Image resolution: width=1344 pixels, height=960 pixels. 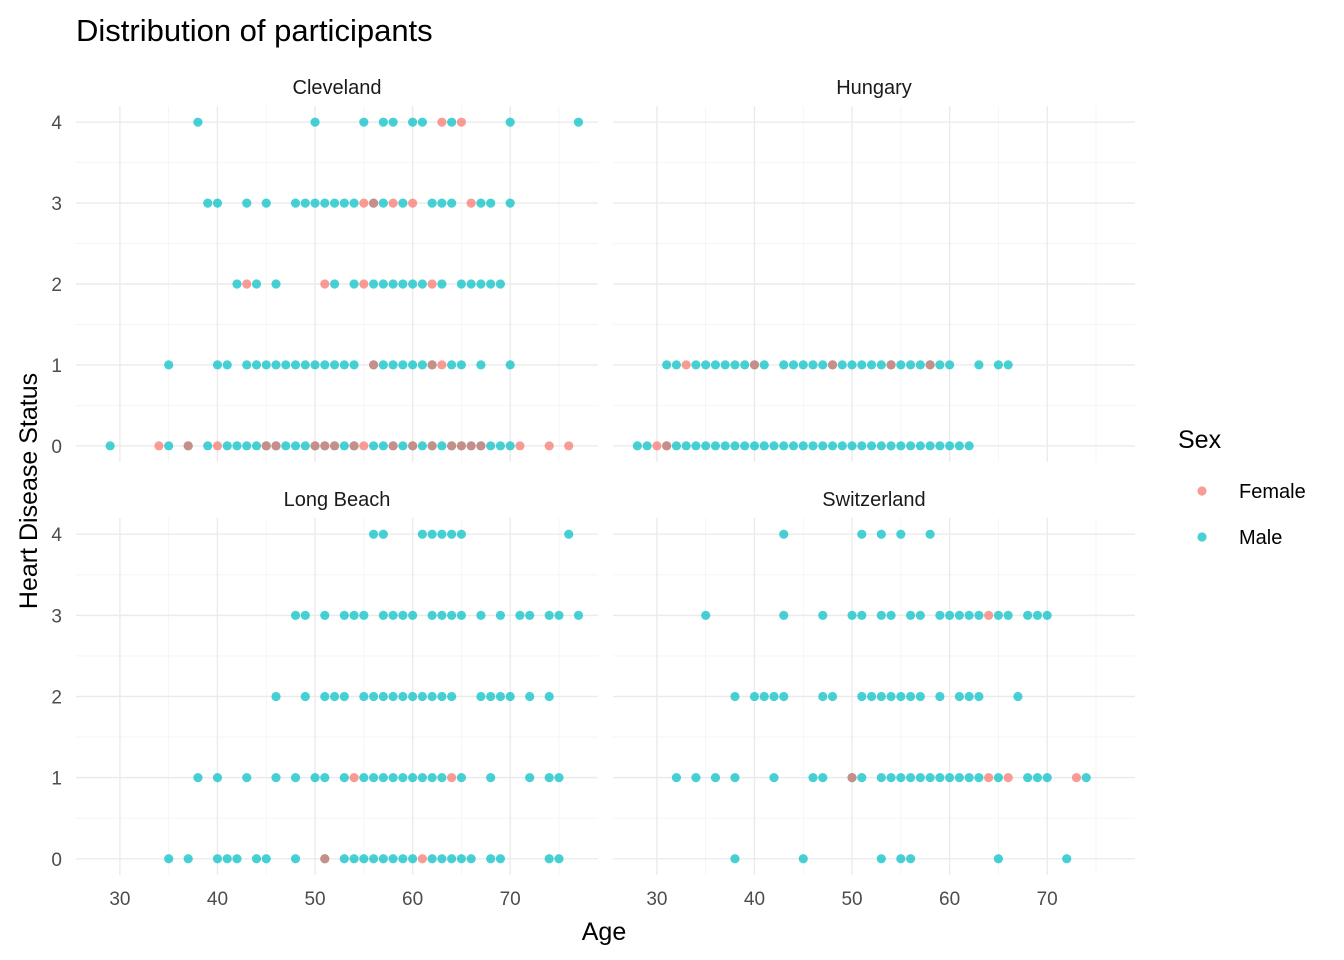 I want to click on y-axis-title: Heart Disease Status, so click(x=29, y=491).